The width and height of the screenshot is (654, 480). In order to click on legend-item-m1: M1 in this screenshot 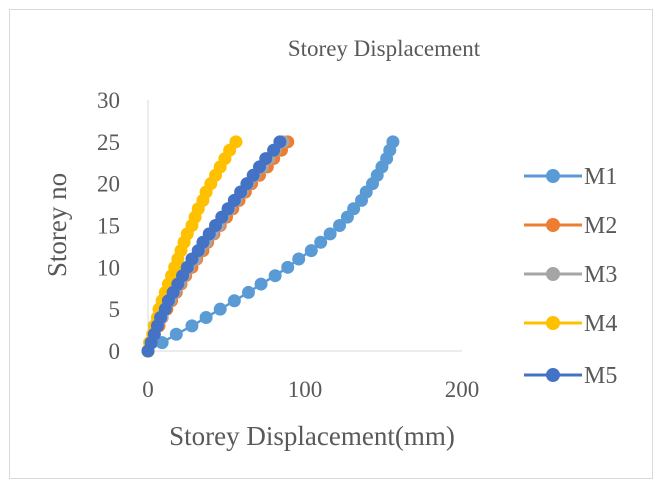, I will do `click(570, 177)`.